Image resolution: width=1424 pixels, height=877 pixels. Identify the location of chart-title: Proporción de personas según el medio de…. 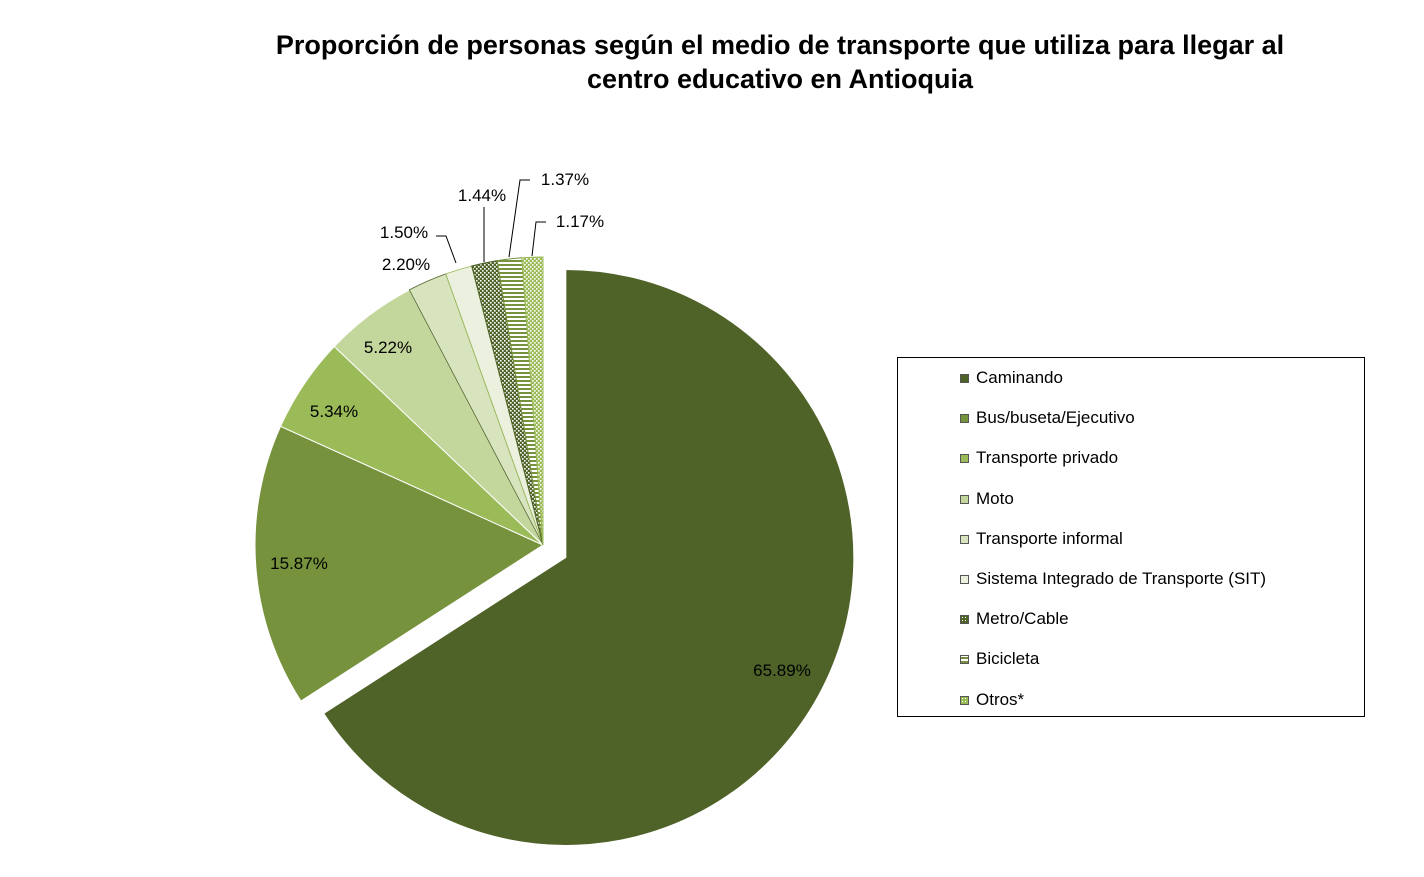
(780, 62).